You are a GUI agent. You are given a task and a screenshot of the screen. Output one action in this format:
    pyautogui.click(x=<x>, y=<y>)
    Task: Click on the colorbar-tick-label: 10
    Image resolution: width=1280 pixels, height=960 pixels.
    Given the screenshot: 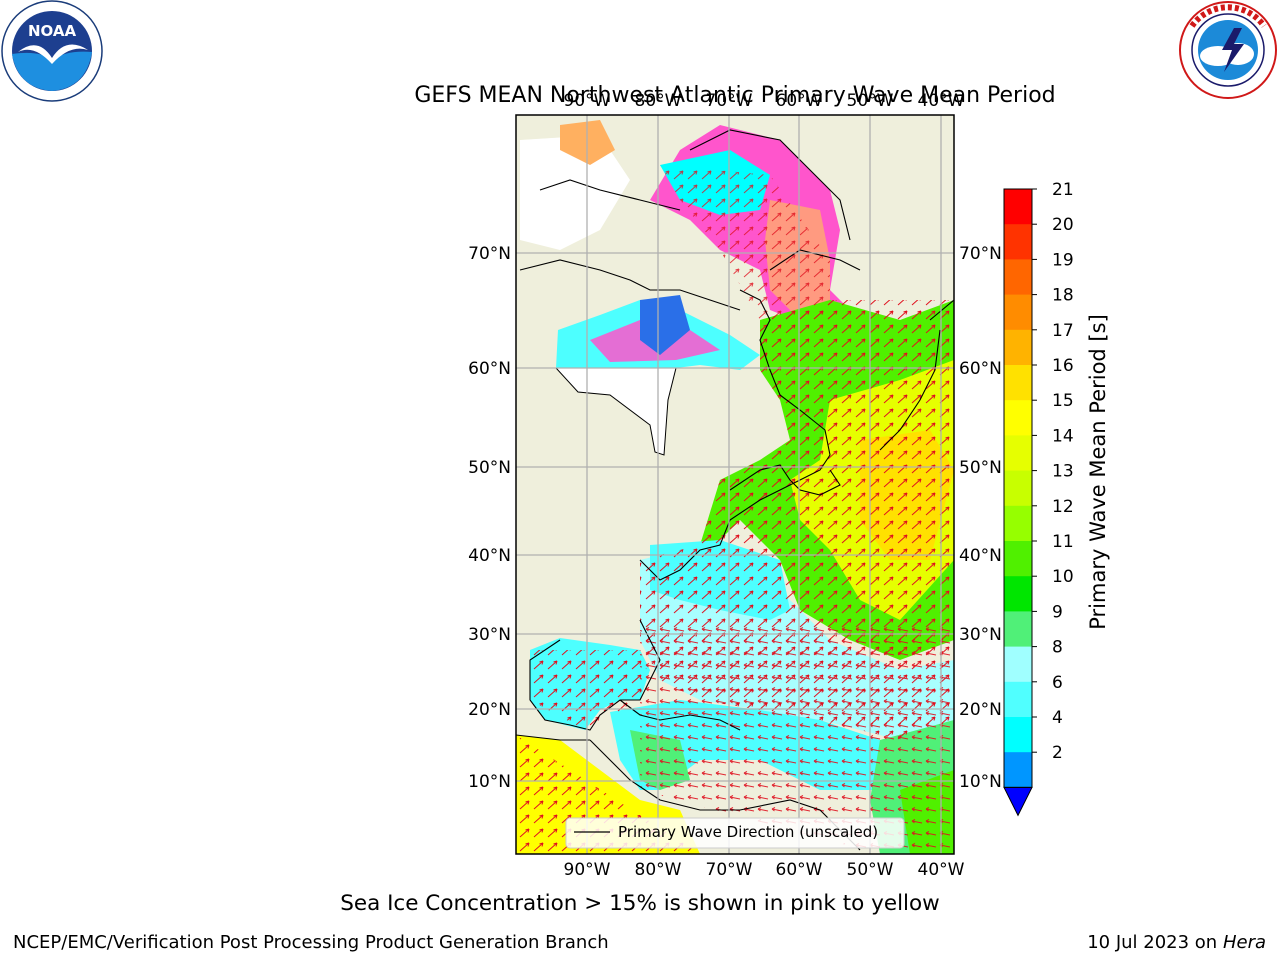 What is the action you would take?
    pyautogui.click(x=1063, y=577)
    